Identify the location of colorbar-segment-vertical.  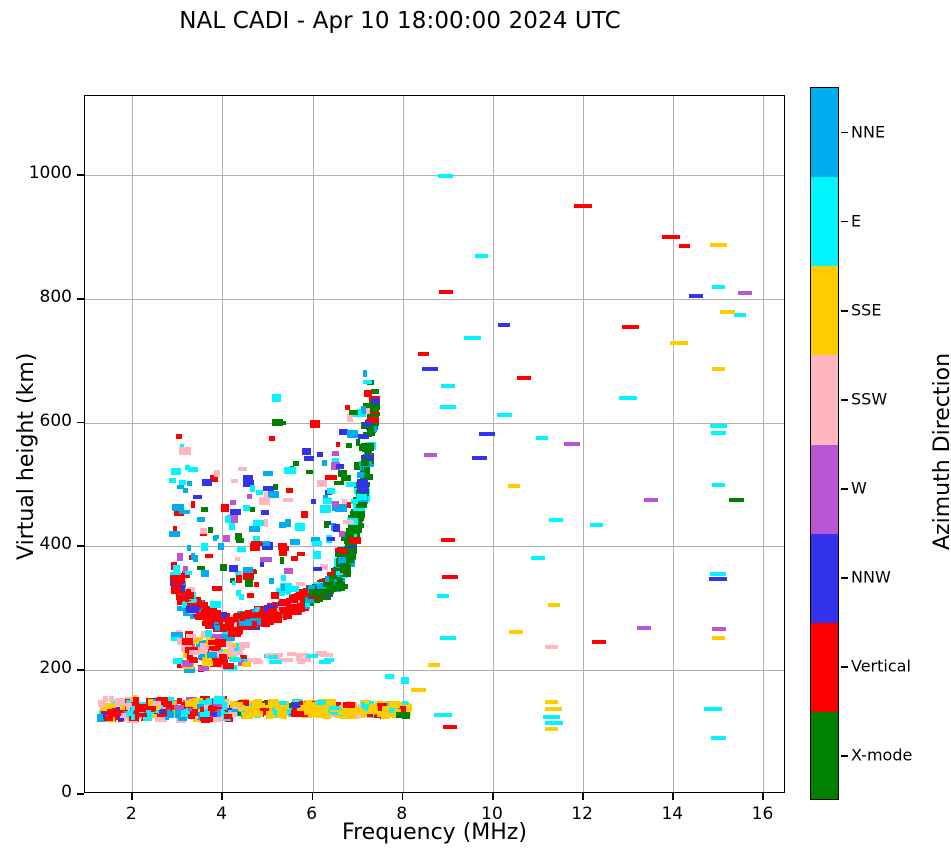
(824, 667).